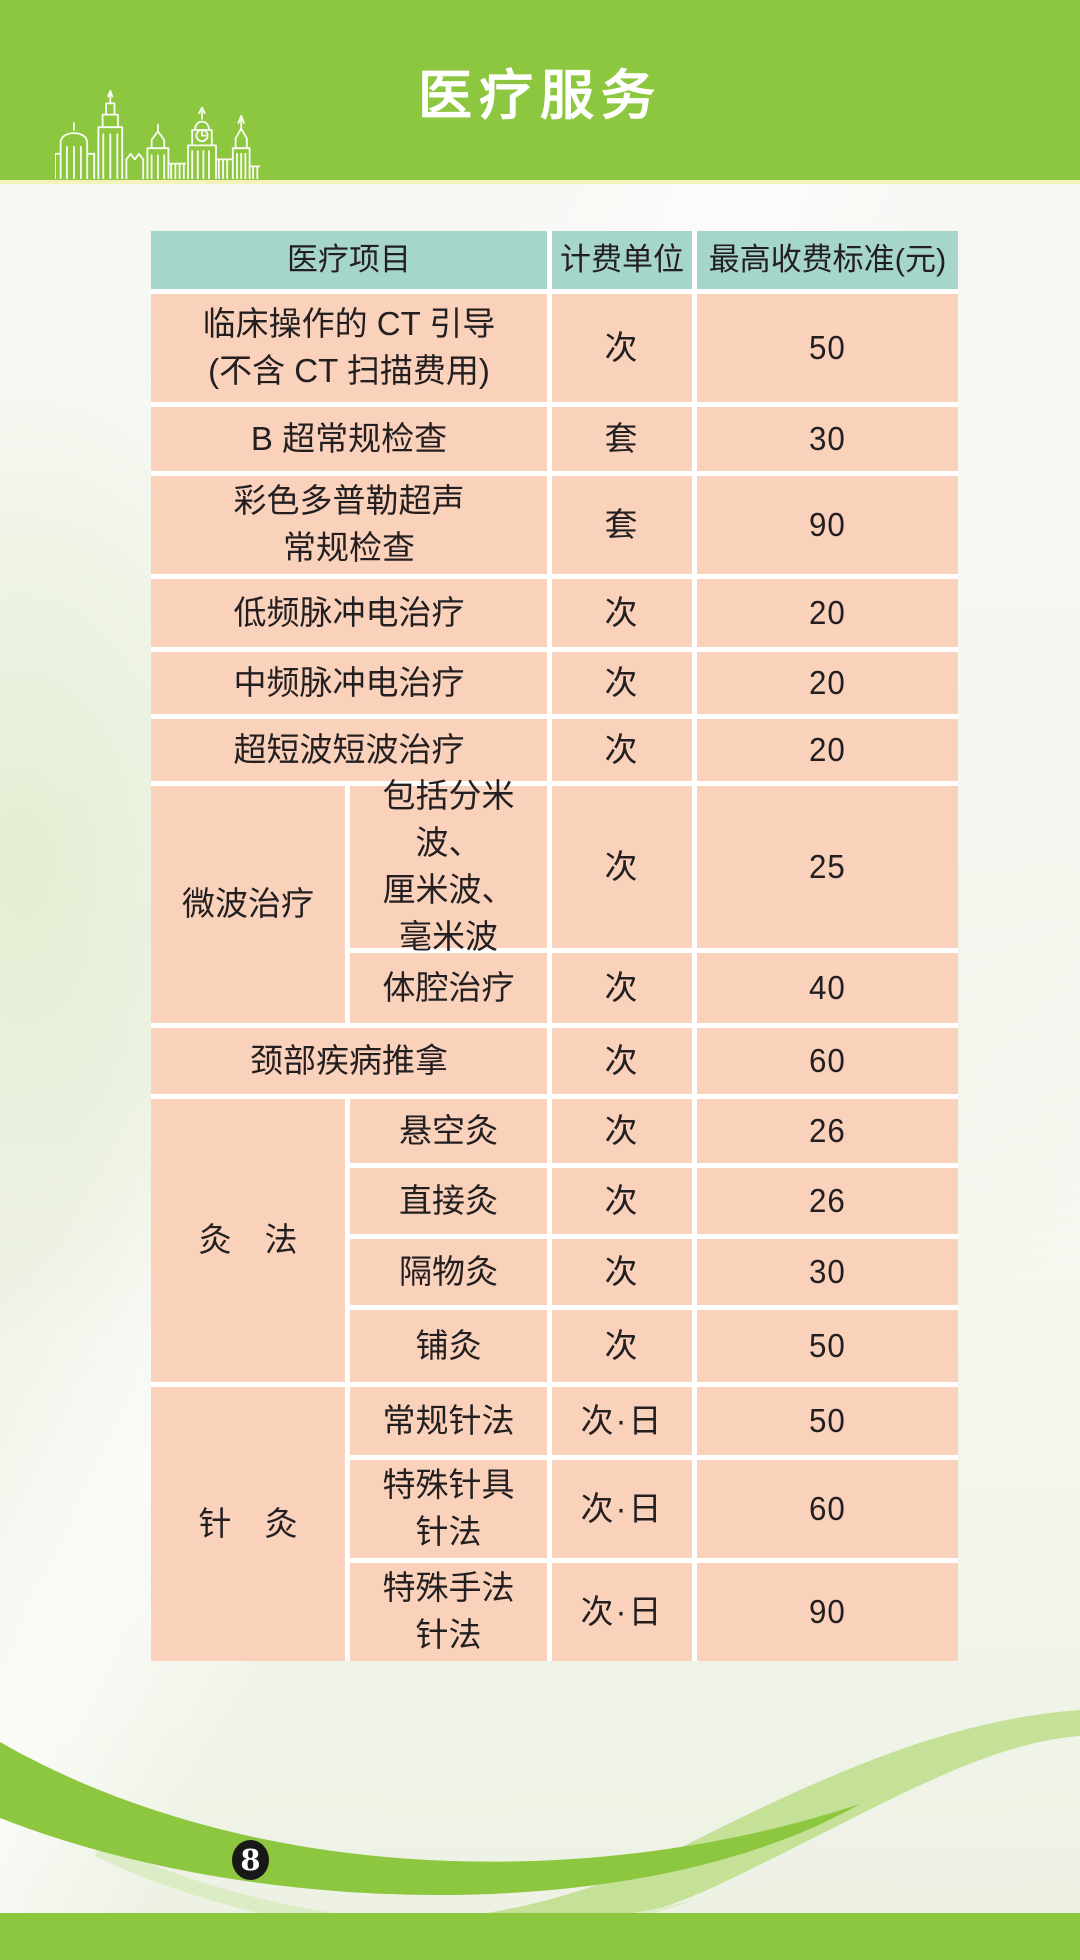 Image resolution: width=1080 pixels, height=1960 pixels. What do you see at coordinates (158, 134) in the screenshot?
I see `city-skyline-icon` at bounding box center [158, 134].